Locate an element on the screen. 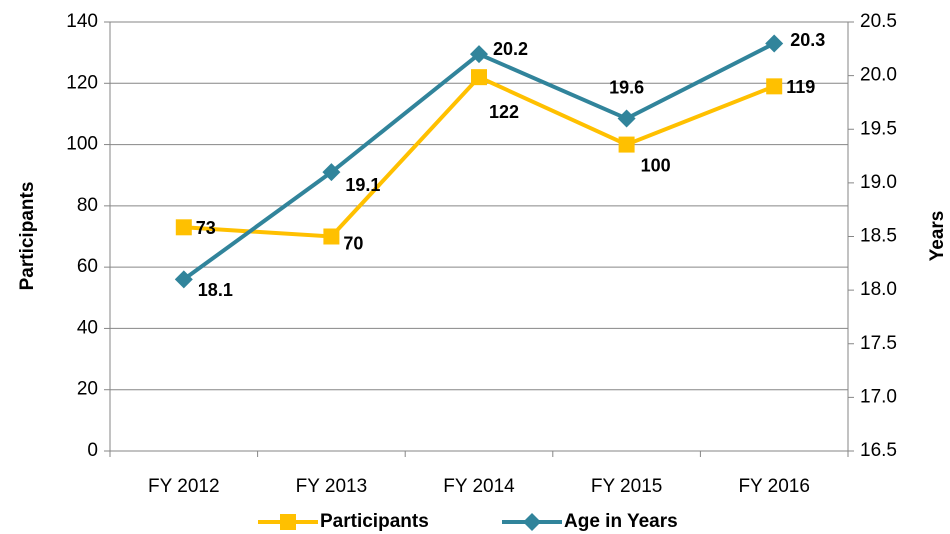  y-tick-label: 120 is located at coordinates (82, 82).